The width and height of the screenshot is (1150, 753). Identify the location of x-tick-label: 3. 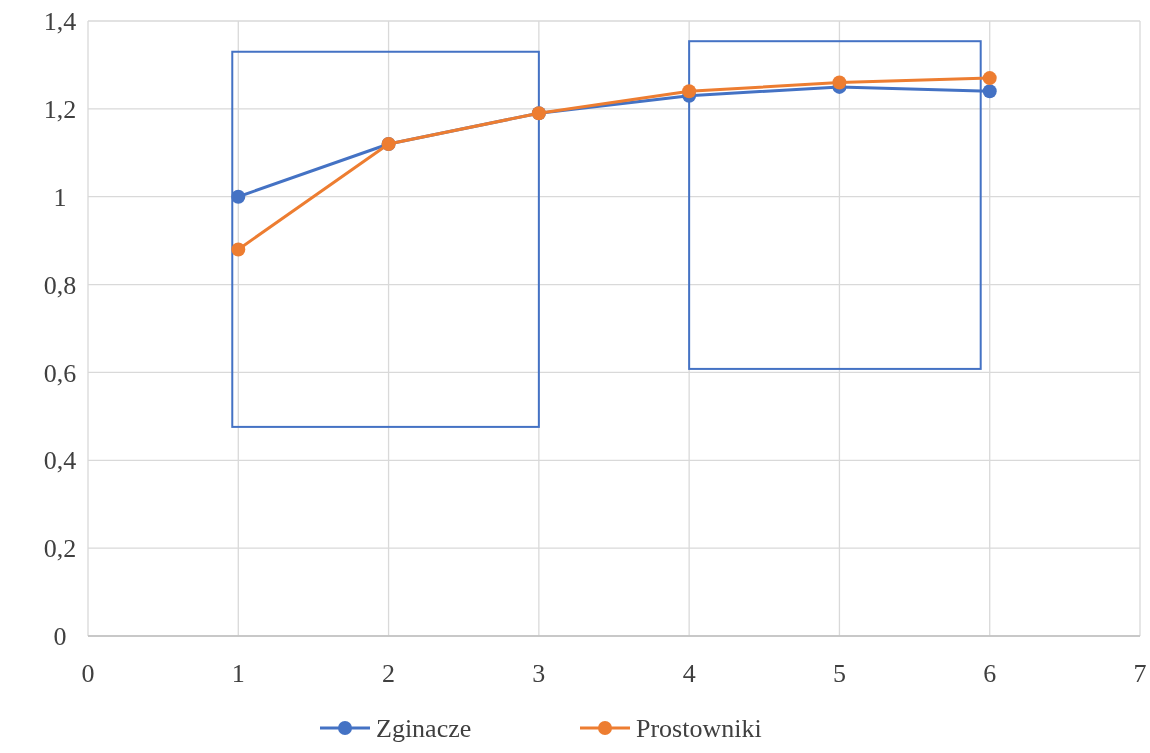
(539, 673).